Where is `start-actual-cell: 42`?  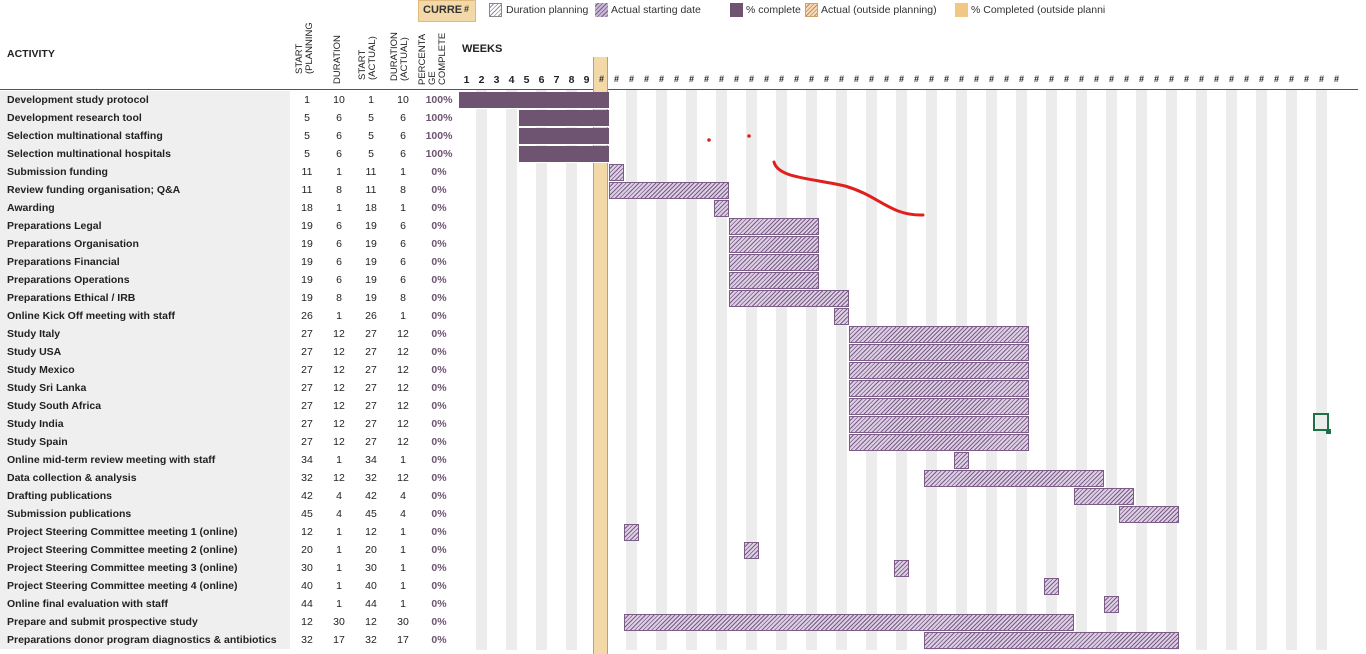 start-actual-cell: 42 is located at coordinates (371, 496).